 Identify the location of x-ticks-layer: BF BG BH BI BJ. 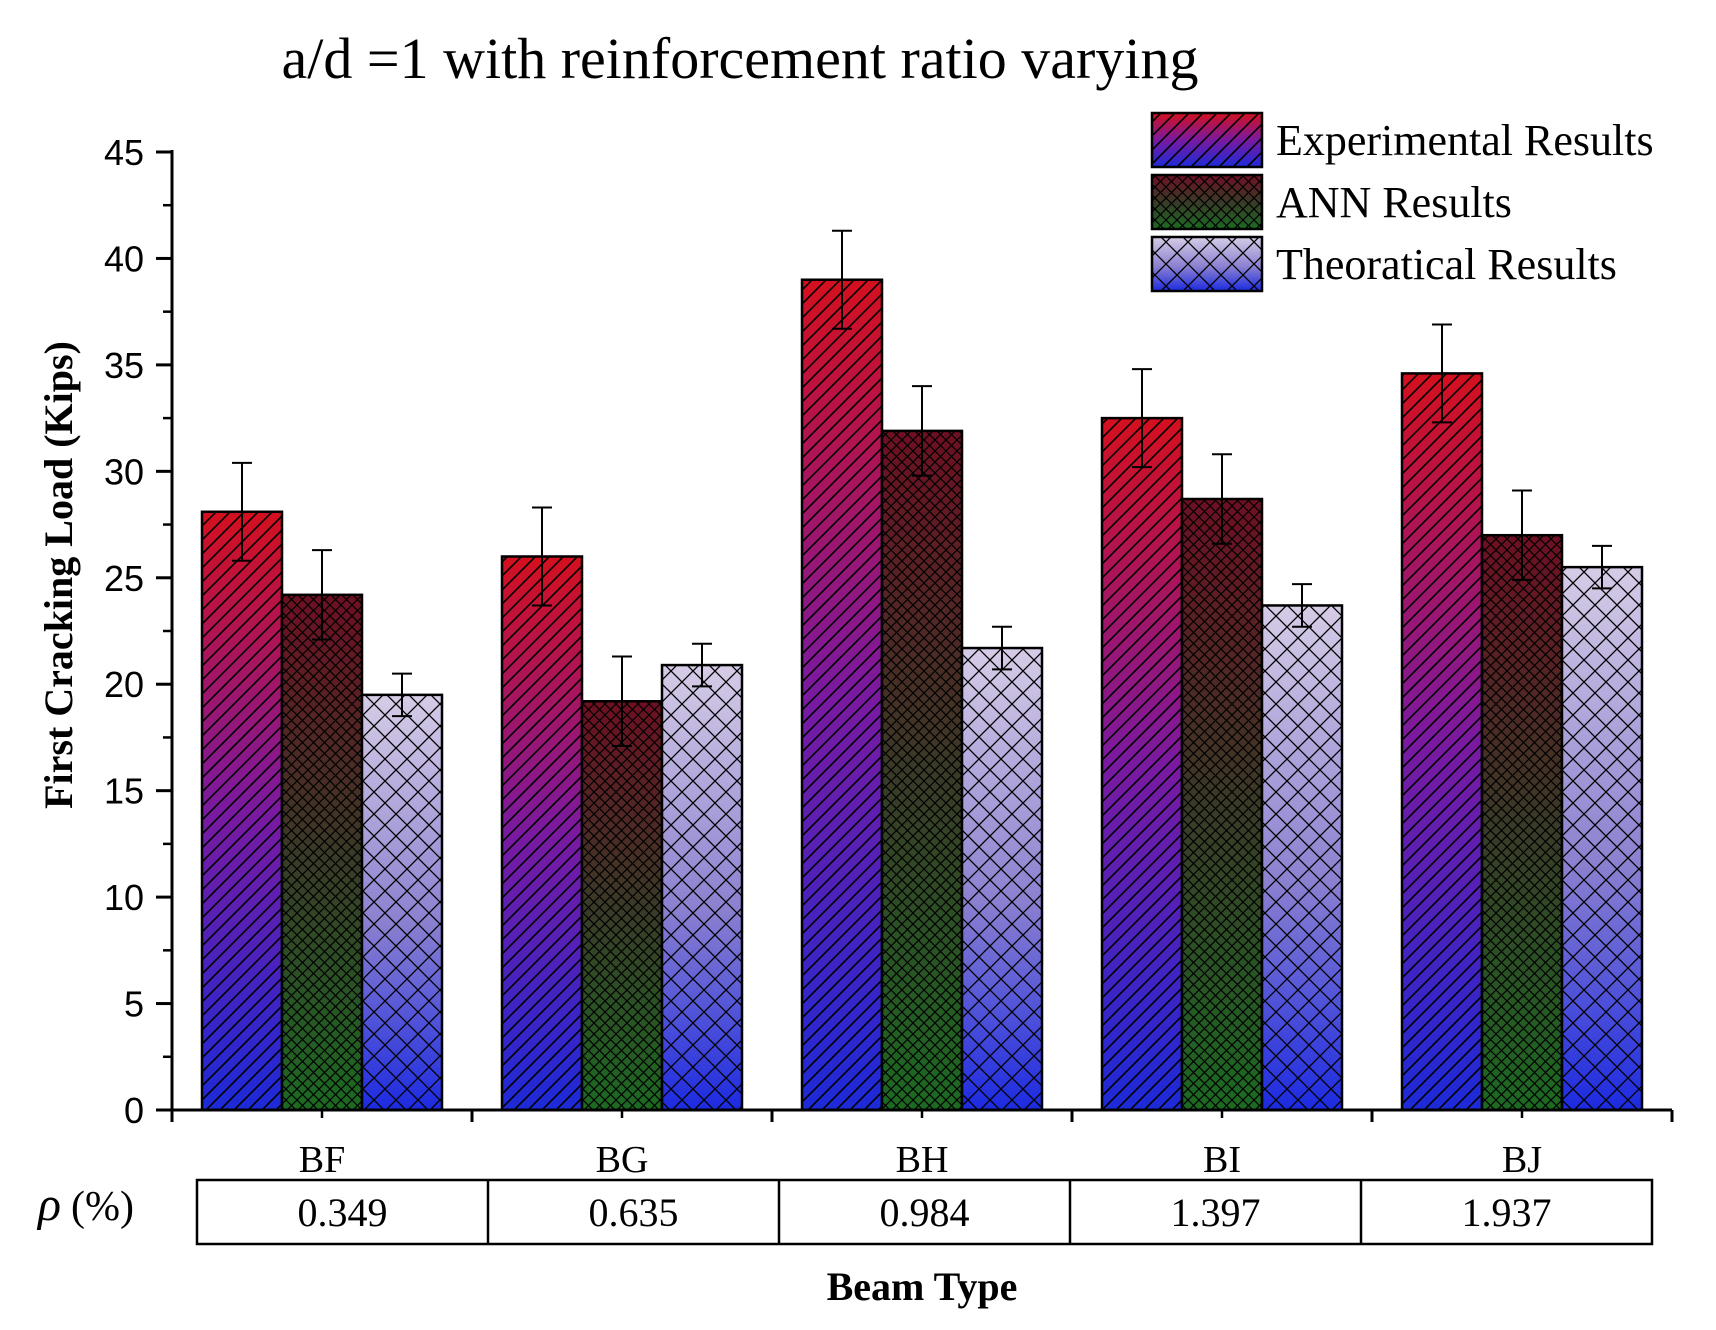
(922, 1145).